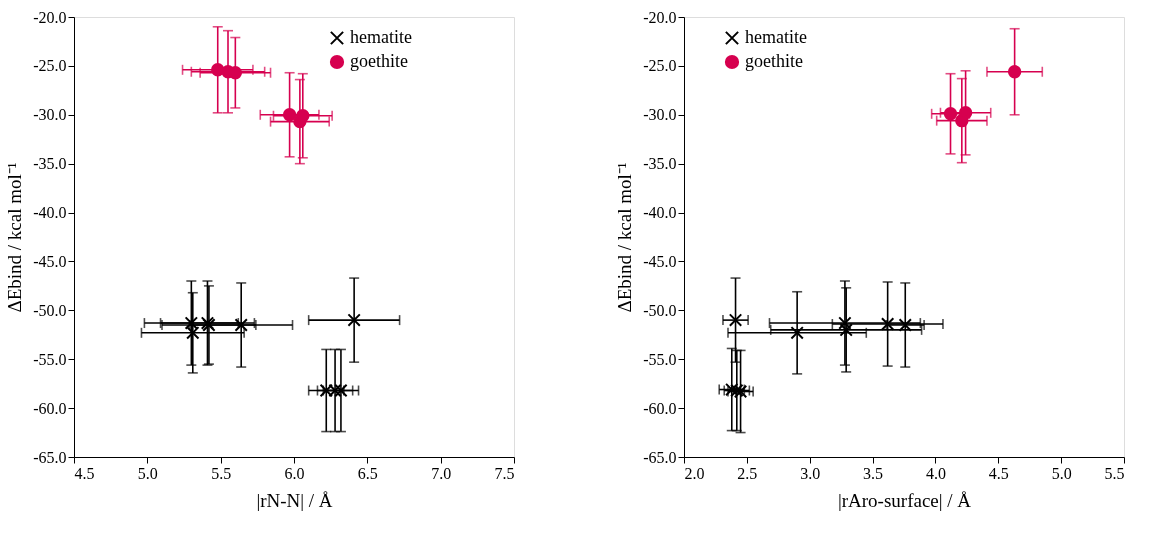 The width and height of the screenshot is (1149, 542). I want to click on x-tick-label: 7.5, so click(504, 473).